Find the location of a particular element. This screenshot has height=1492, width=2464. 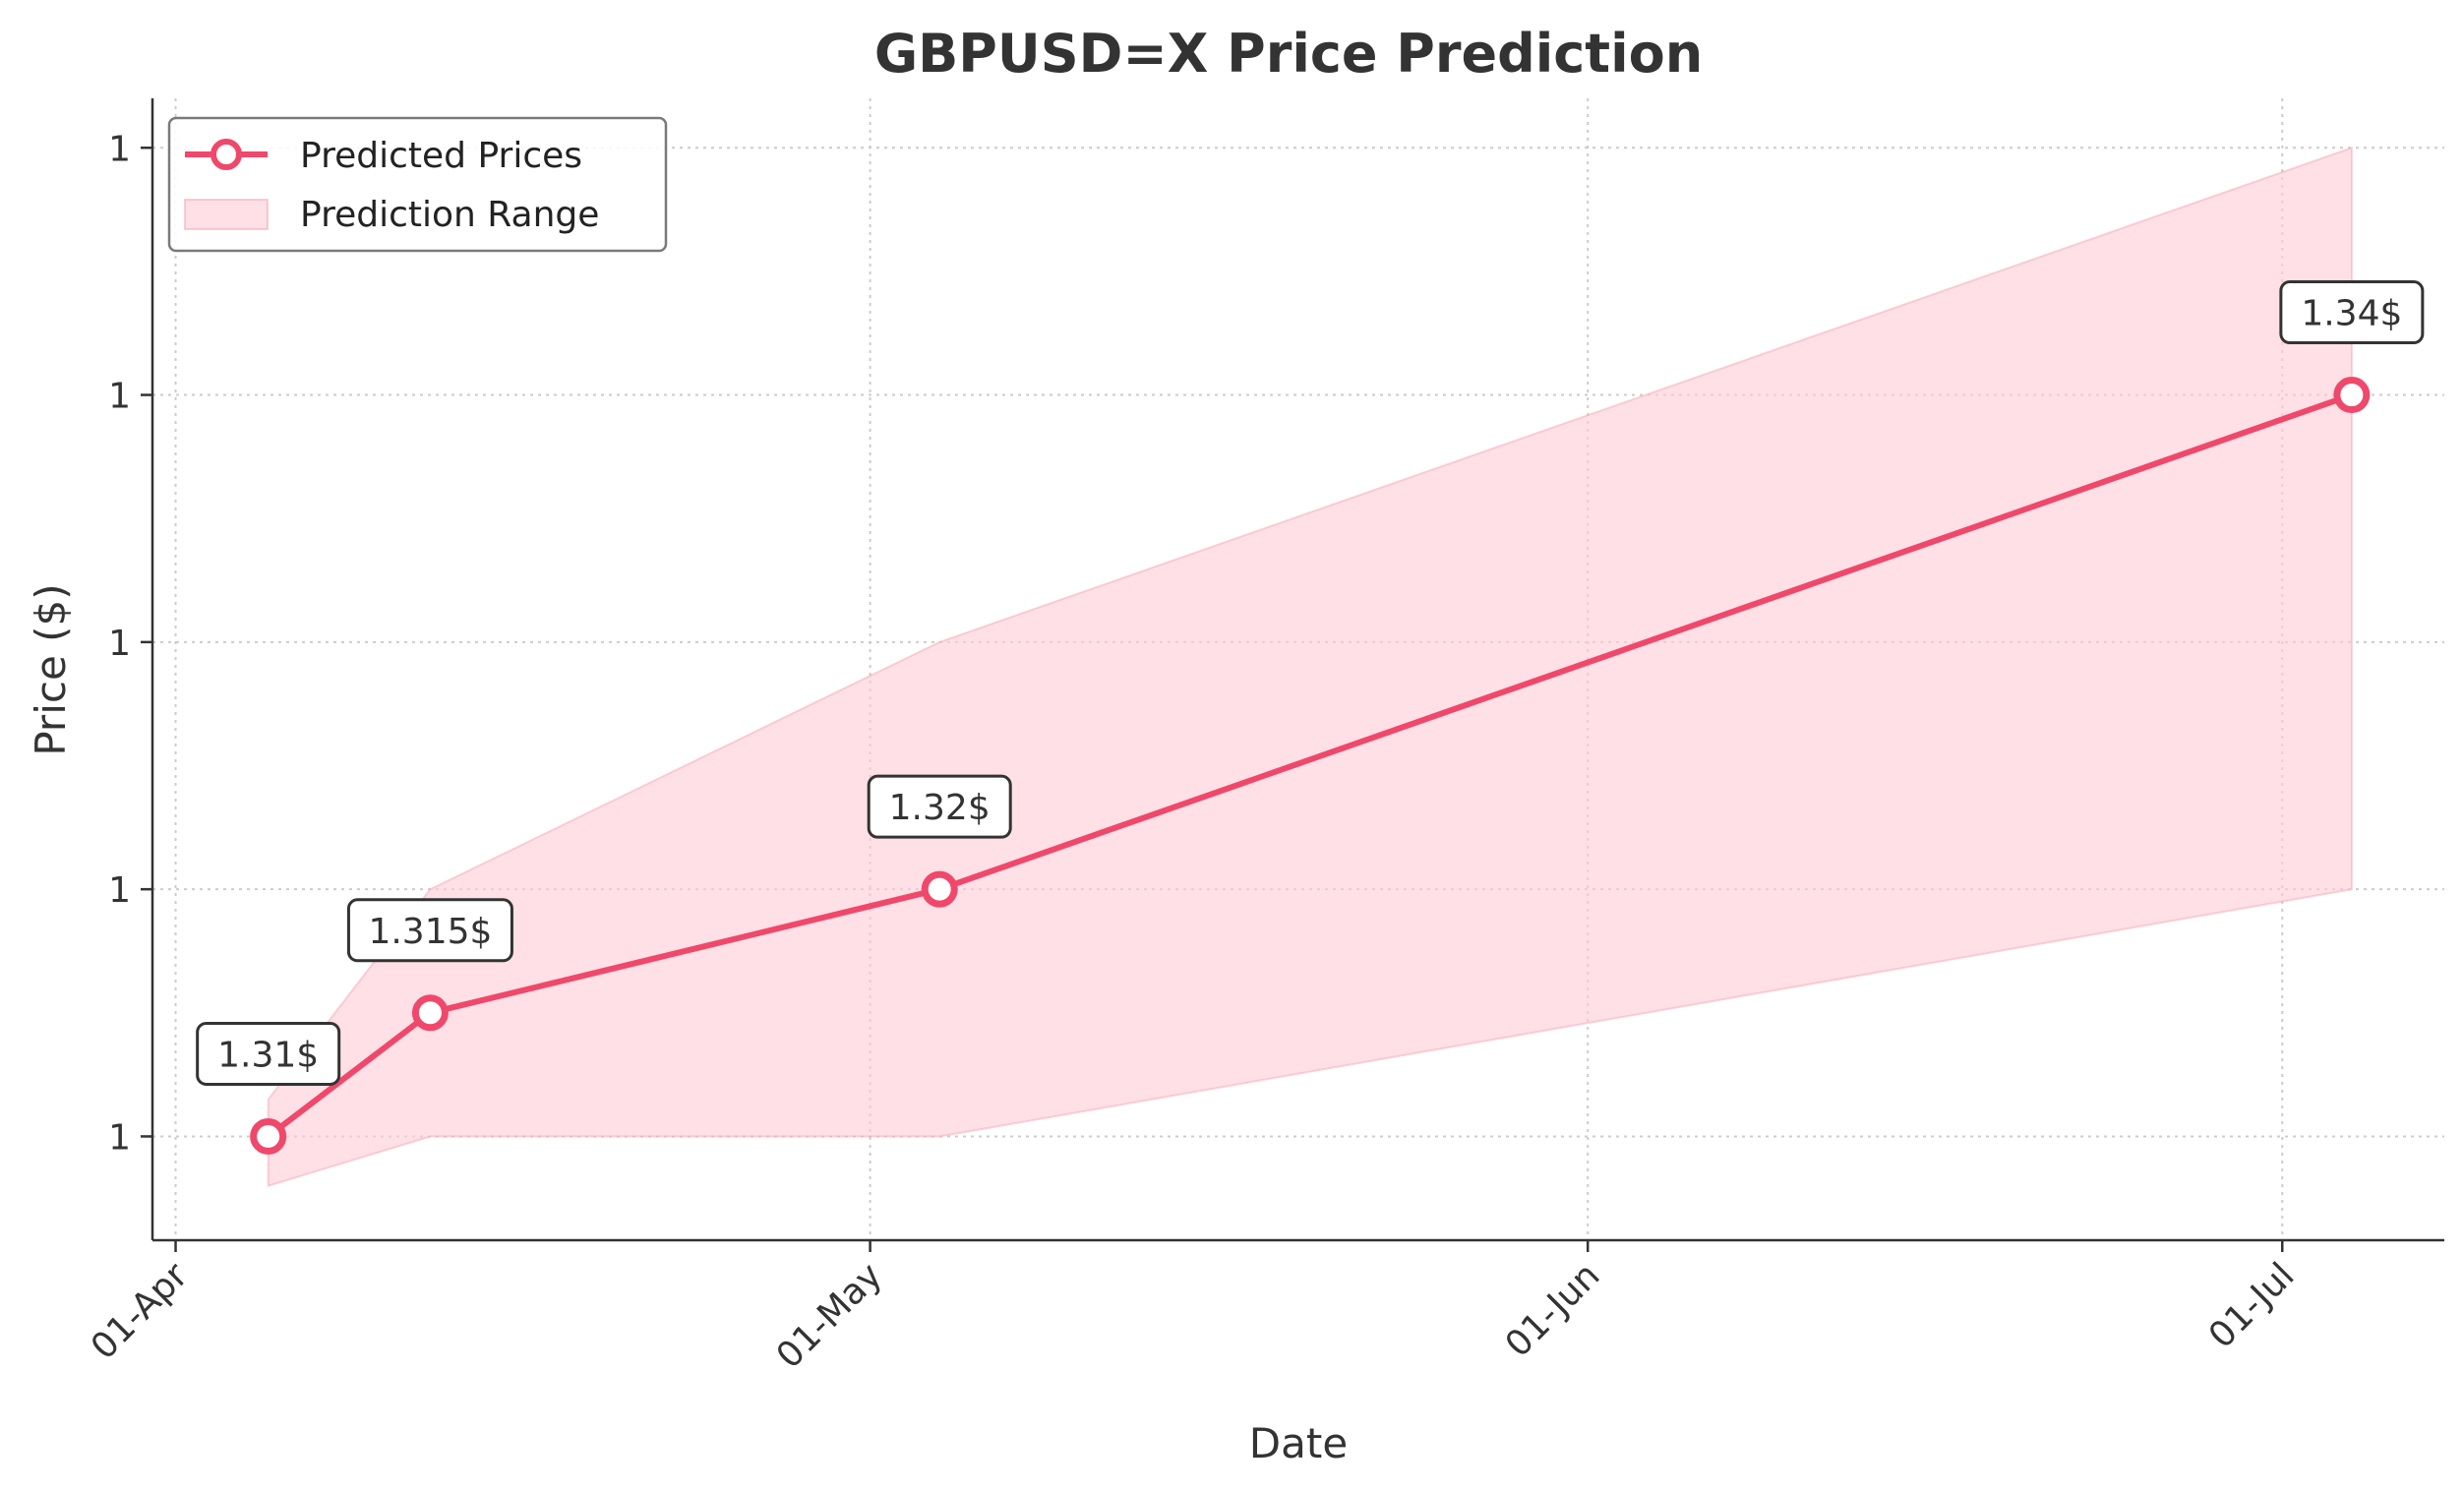

legend-marker-swatch is located at coordinates (226, 154).